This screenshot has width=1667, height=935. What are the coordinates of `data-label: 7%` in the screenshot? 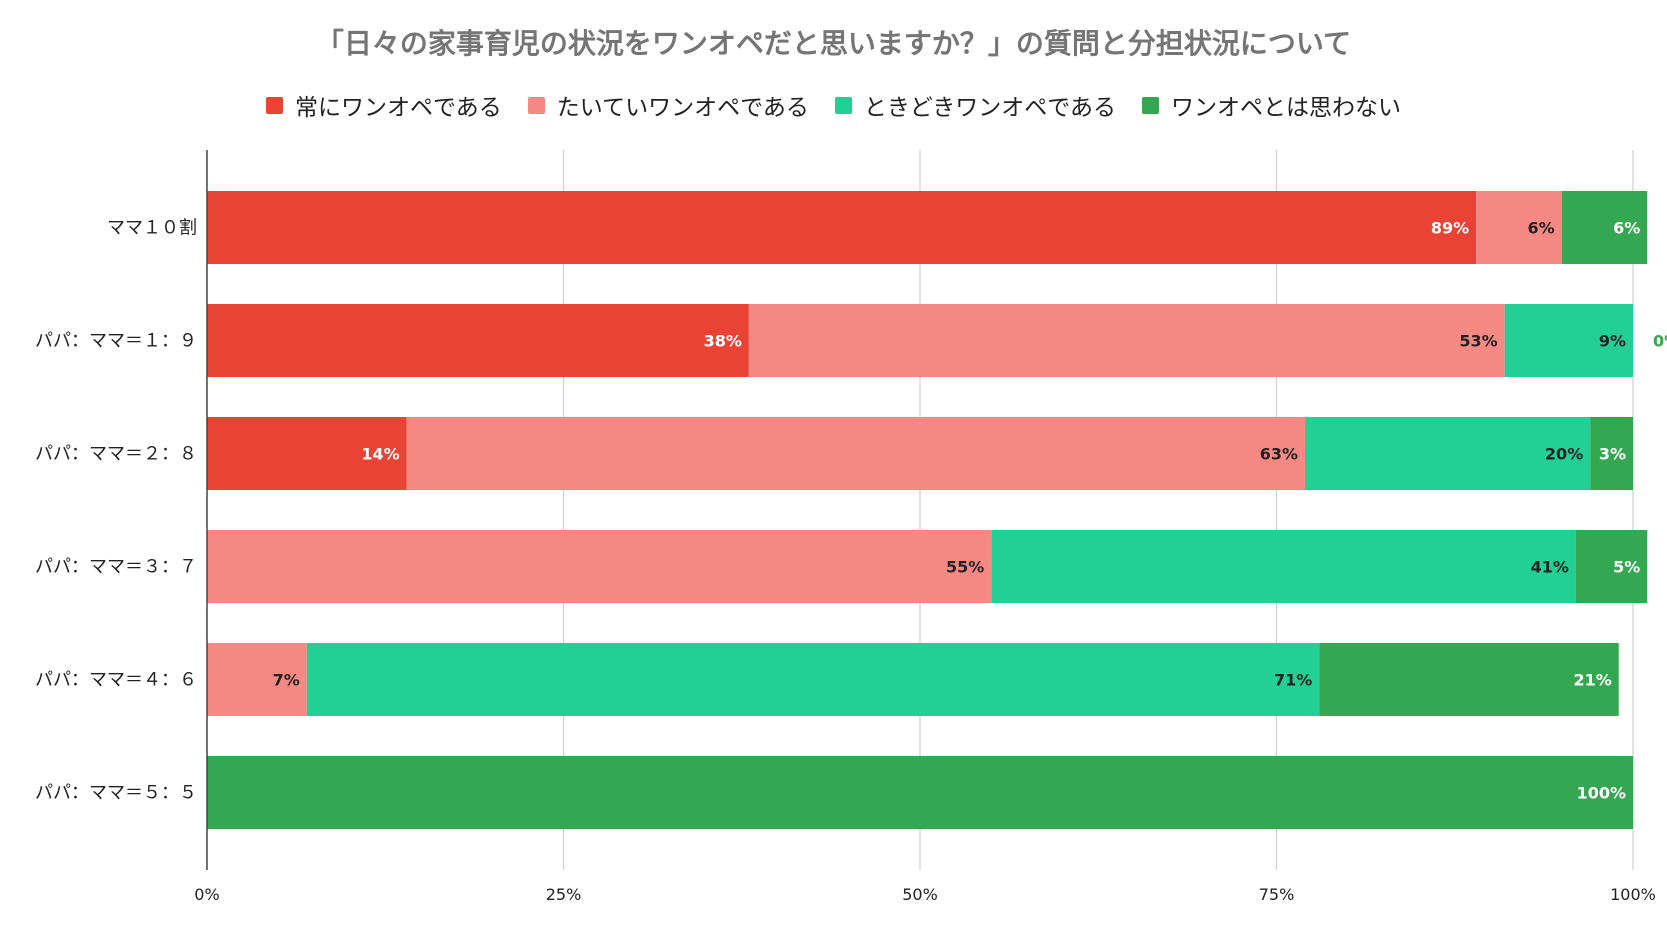 It's located at (286, 680).